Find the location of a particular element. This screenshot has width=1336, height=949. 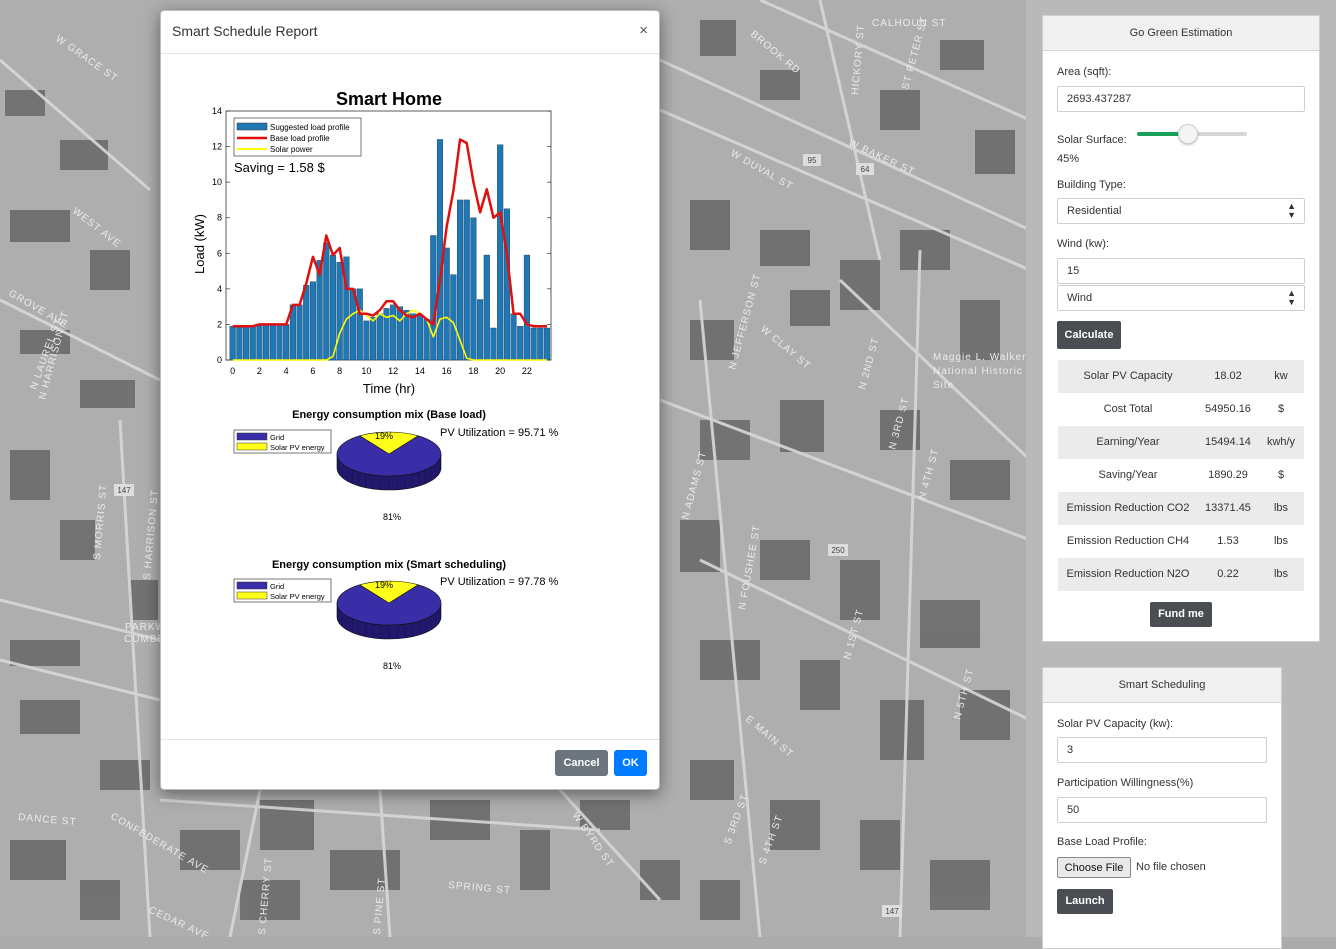

slider-fill is located at coordinates (1162, 134).